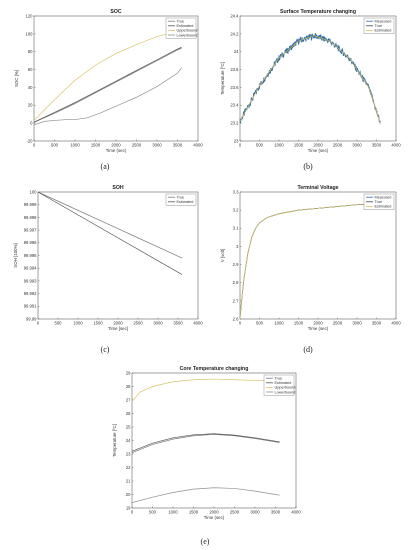  I want to click on y-tick-label: 0, so click(31, 123).